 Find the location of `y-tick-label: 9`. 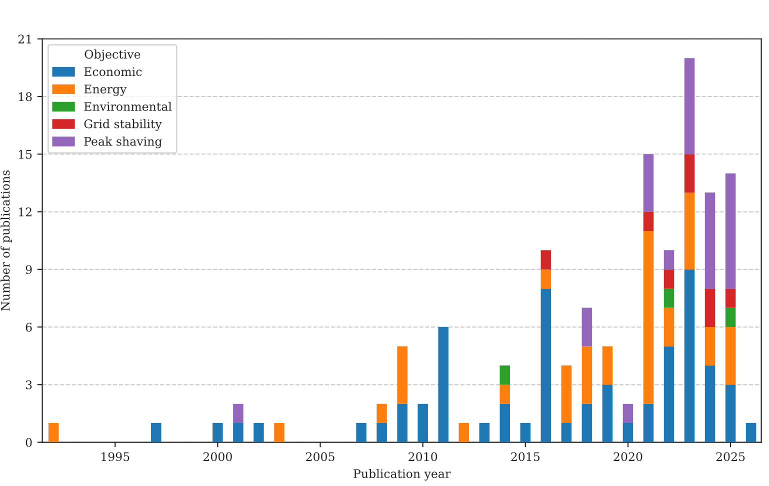

y-tick-label: 9 is located at coordinates (29, 269).